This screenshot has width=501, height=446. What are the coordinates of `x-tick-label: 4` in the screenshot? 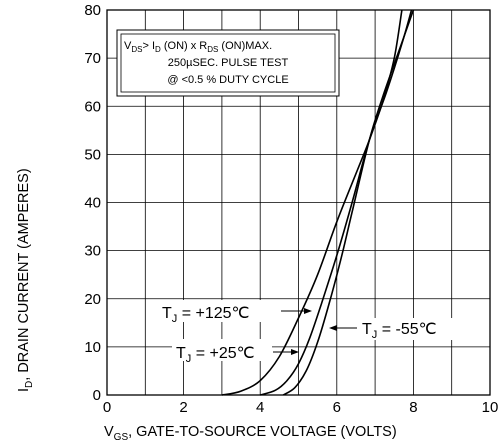 It's located at (260, 407).